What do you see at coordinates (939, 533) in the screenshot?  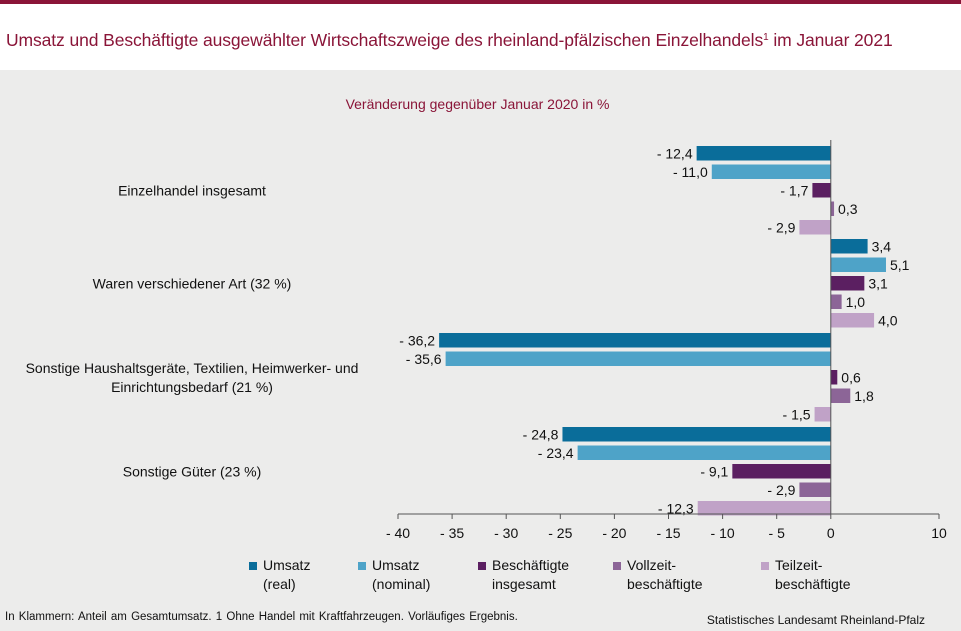 I see `x-tick-label-10: 10` at bounding box center [939, 533].